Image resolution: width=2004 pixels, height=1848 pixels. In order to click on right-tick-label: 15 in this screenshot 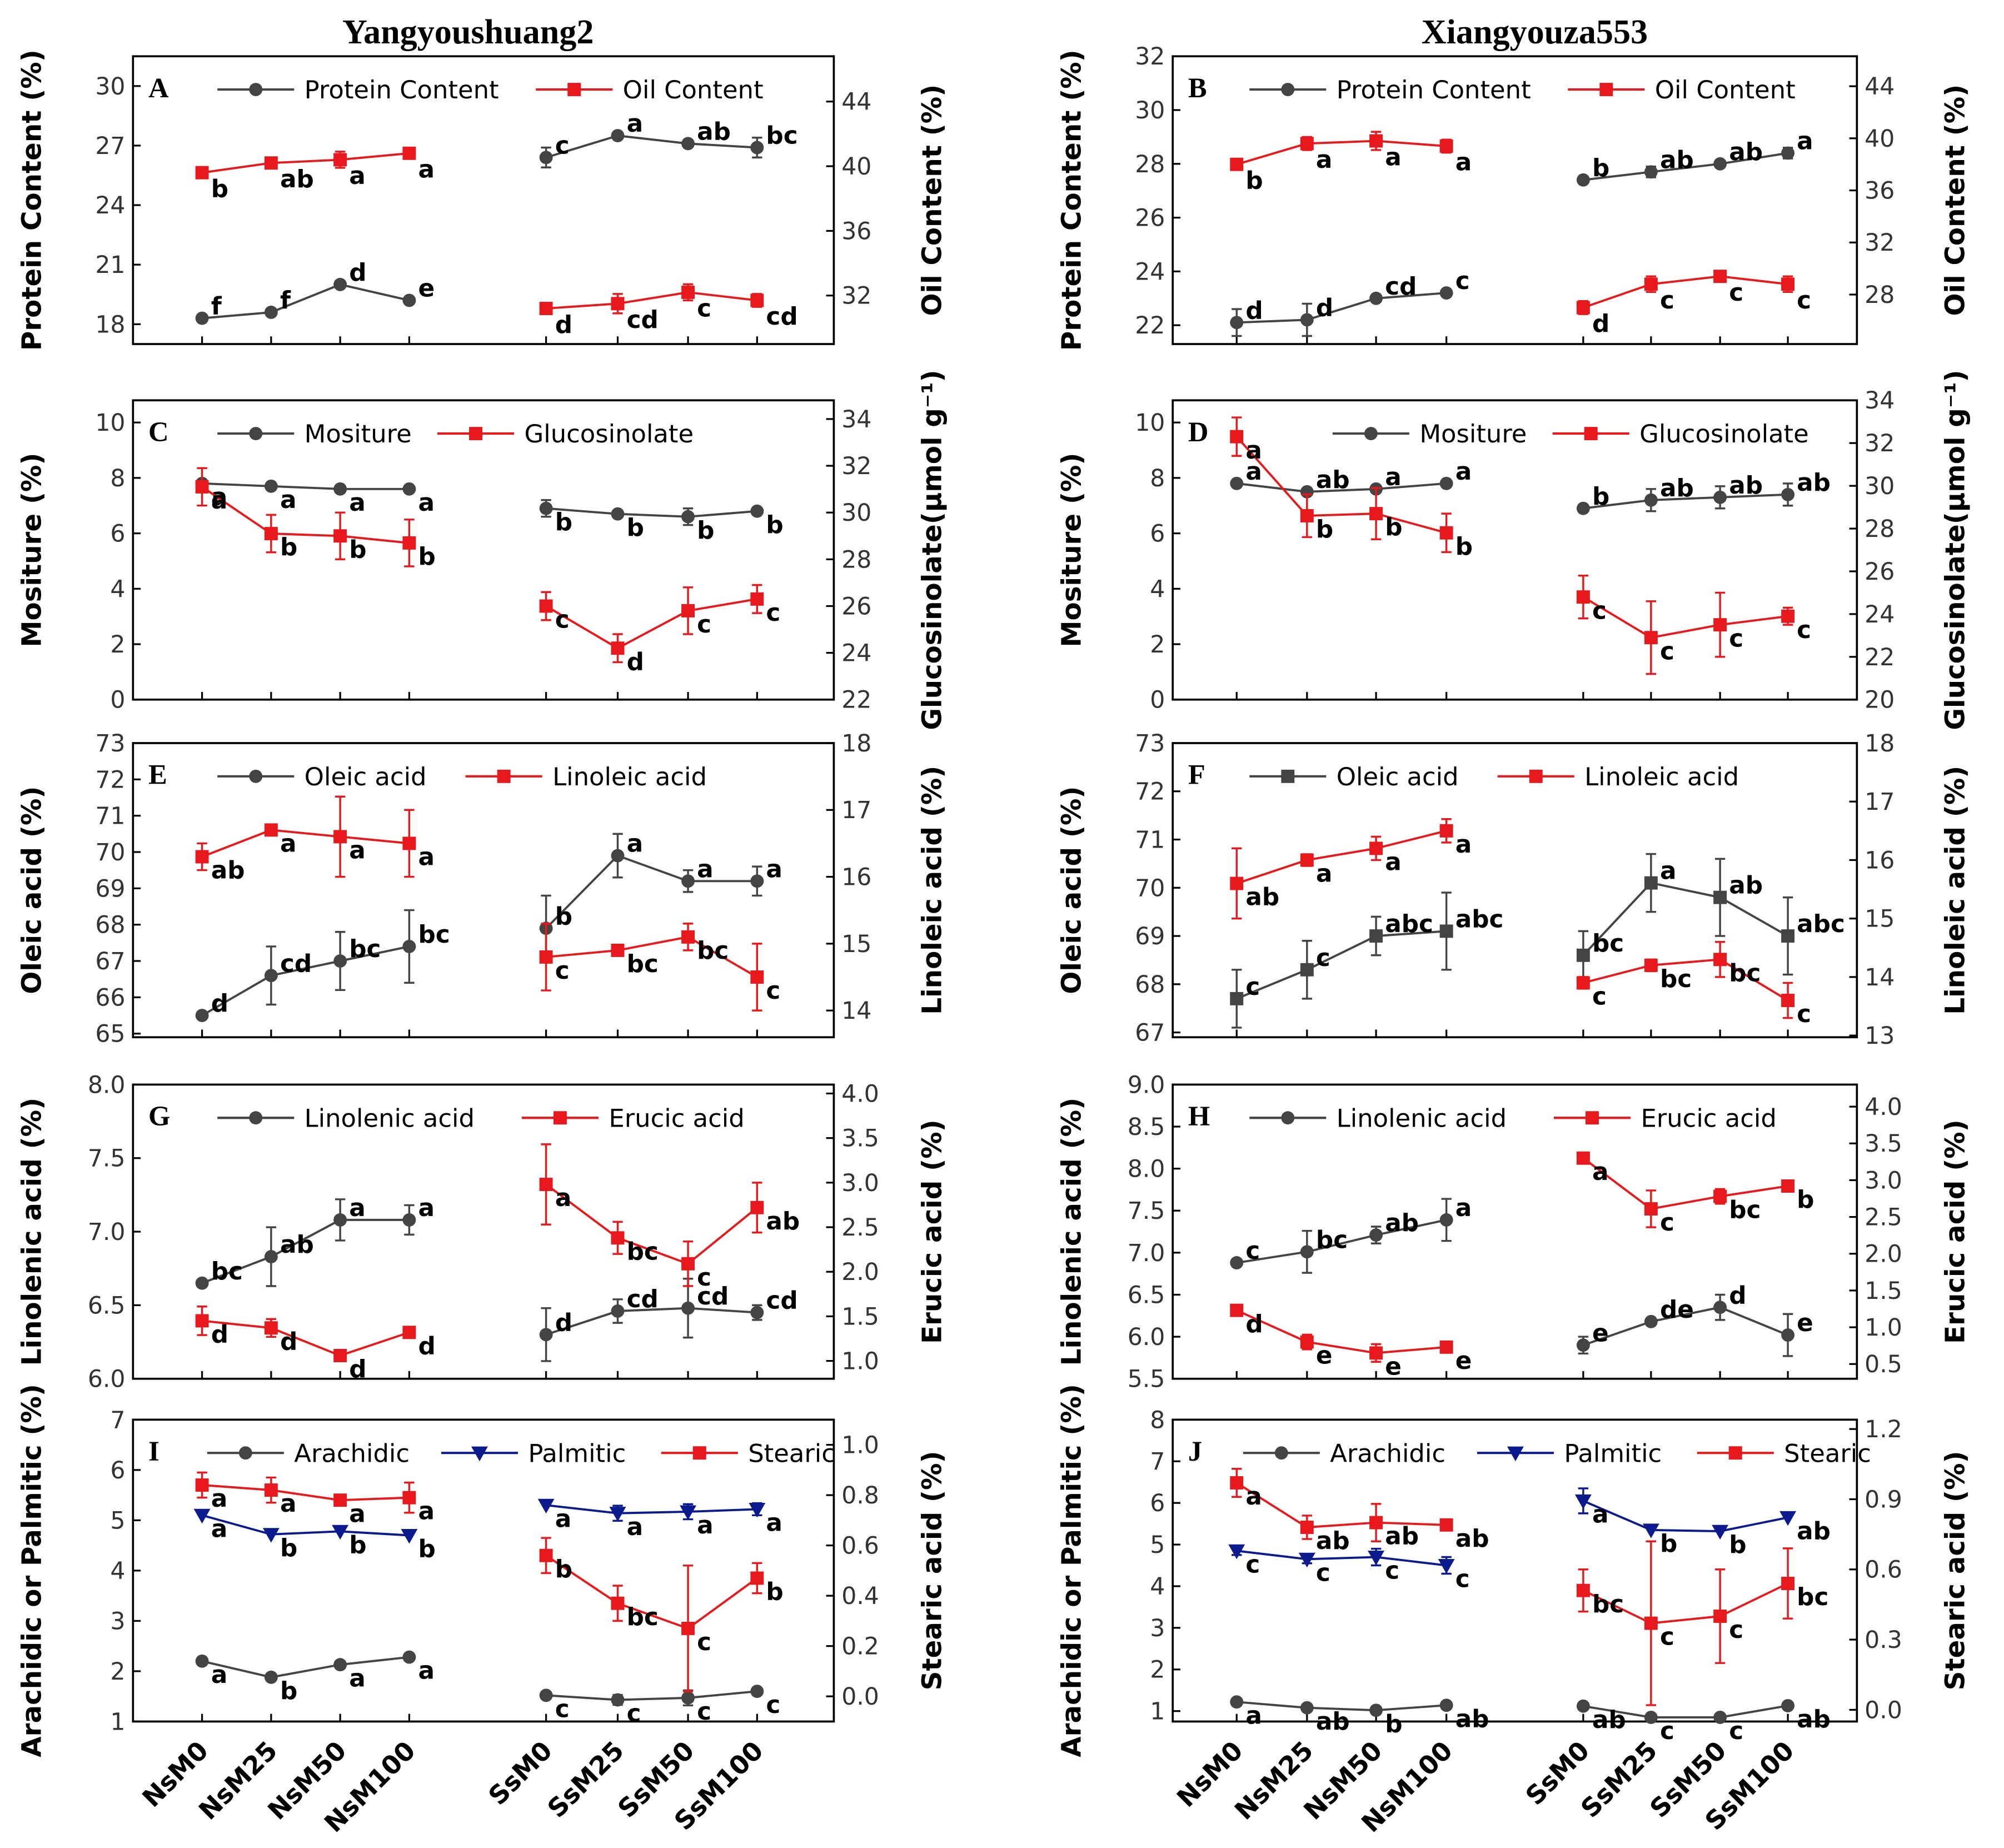, I will do `click(1880, 919)`.